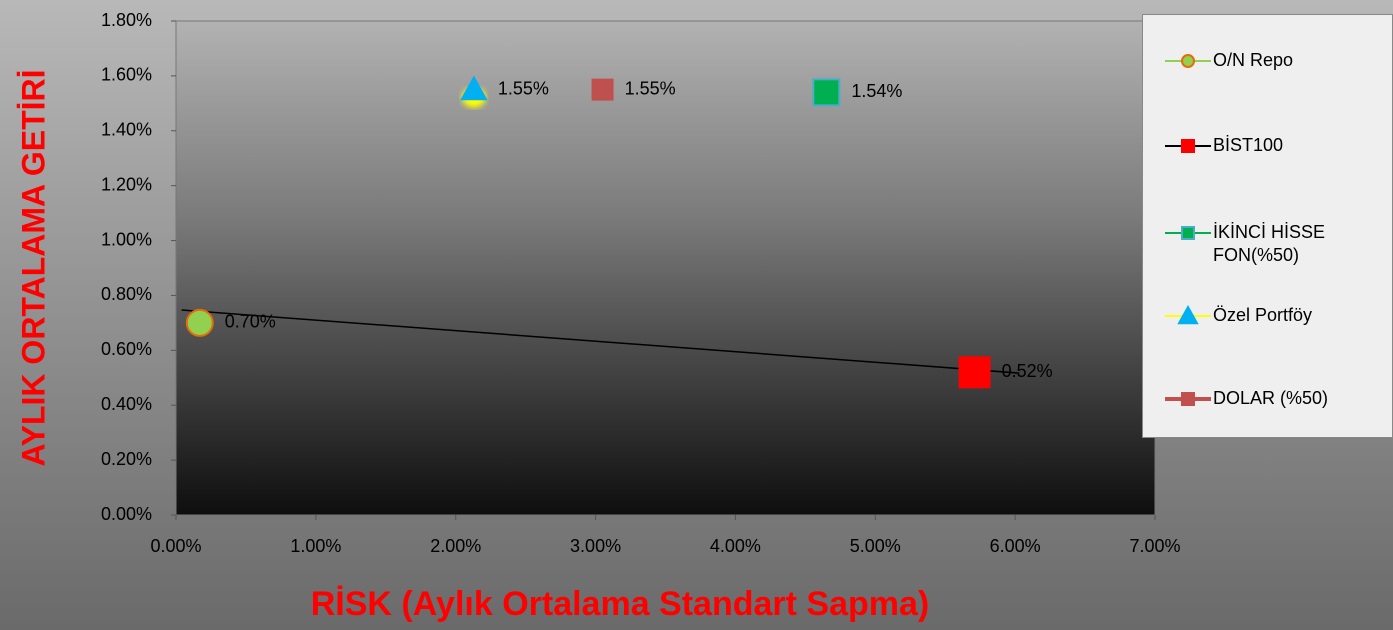 The image size is (1393, 630). Describe the element at coordinates (595, 546) in the screenshot. I see `x-tick-label: 3.00%` at that location.